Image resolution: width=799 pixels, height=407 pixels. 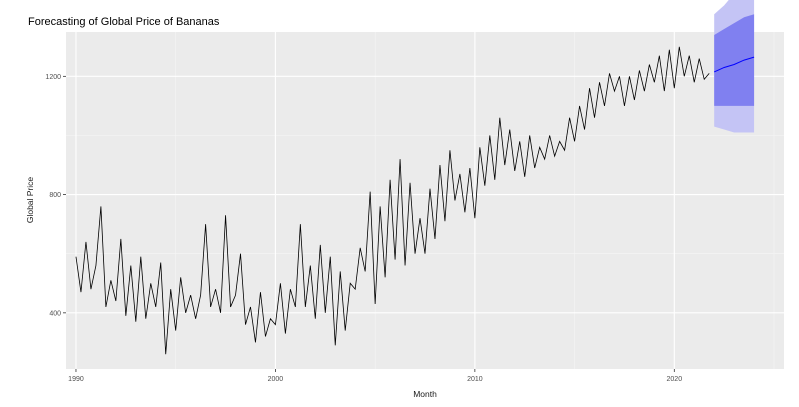 What do you see at coordinates (30, 200) in the screenshot?
I see `y-axis-label: Global Price` at bounding box center [30, 200].